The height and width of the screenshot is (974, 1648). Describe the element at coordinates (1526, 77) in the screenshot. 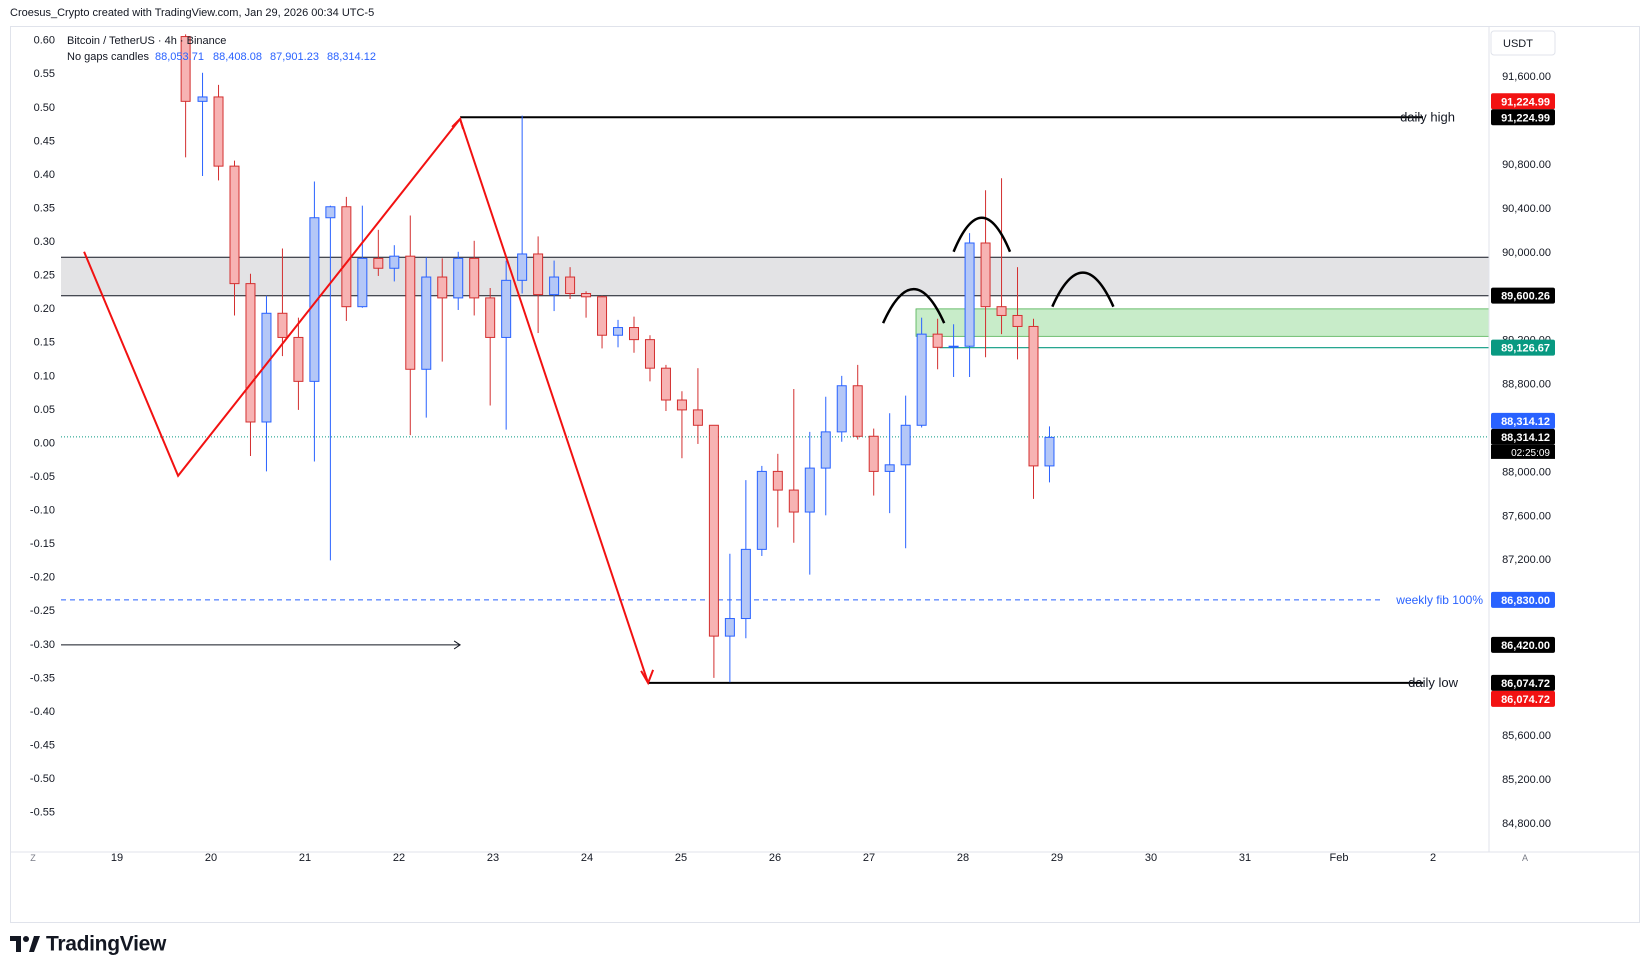

I see `price-axis-tick: 91,600.00` at that location.